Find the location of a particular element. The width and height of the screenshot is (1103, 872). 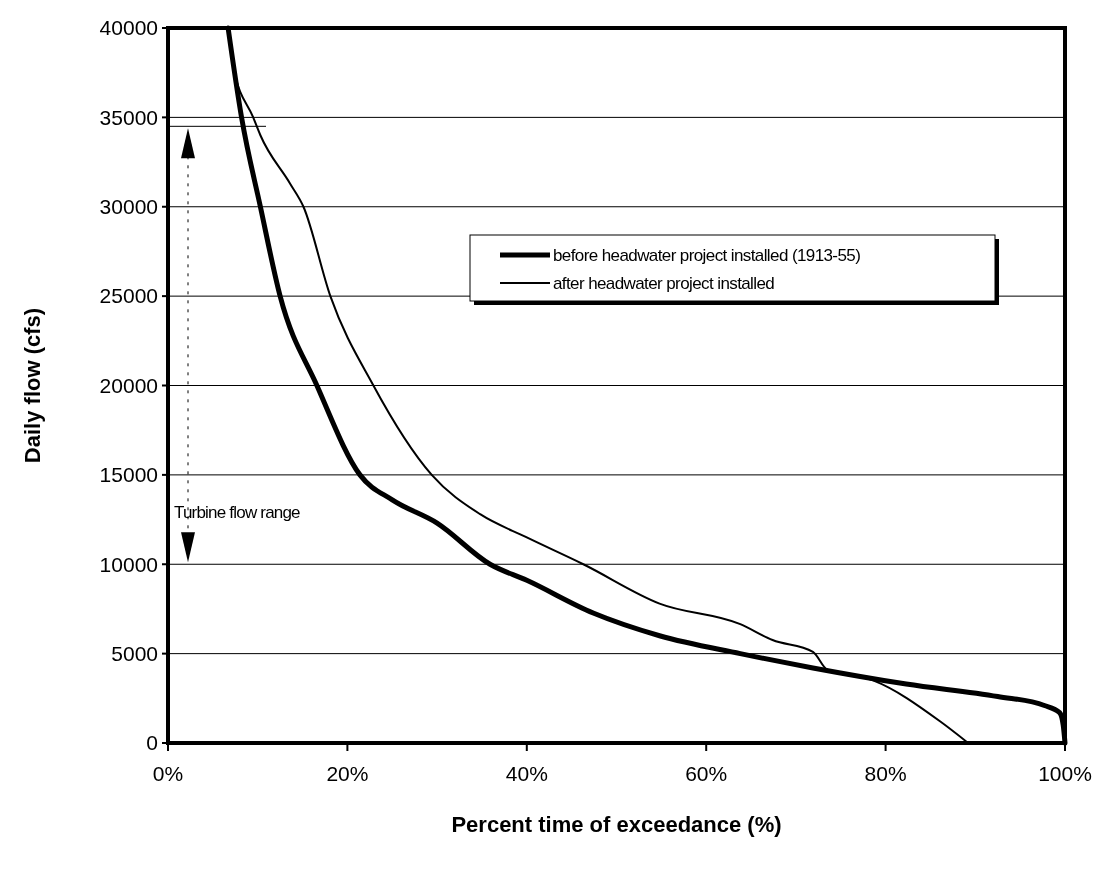

y-tick-label: 25000 is located at coordinates (128, 296).